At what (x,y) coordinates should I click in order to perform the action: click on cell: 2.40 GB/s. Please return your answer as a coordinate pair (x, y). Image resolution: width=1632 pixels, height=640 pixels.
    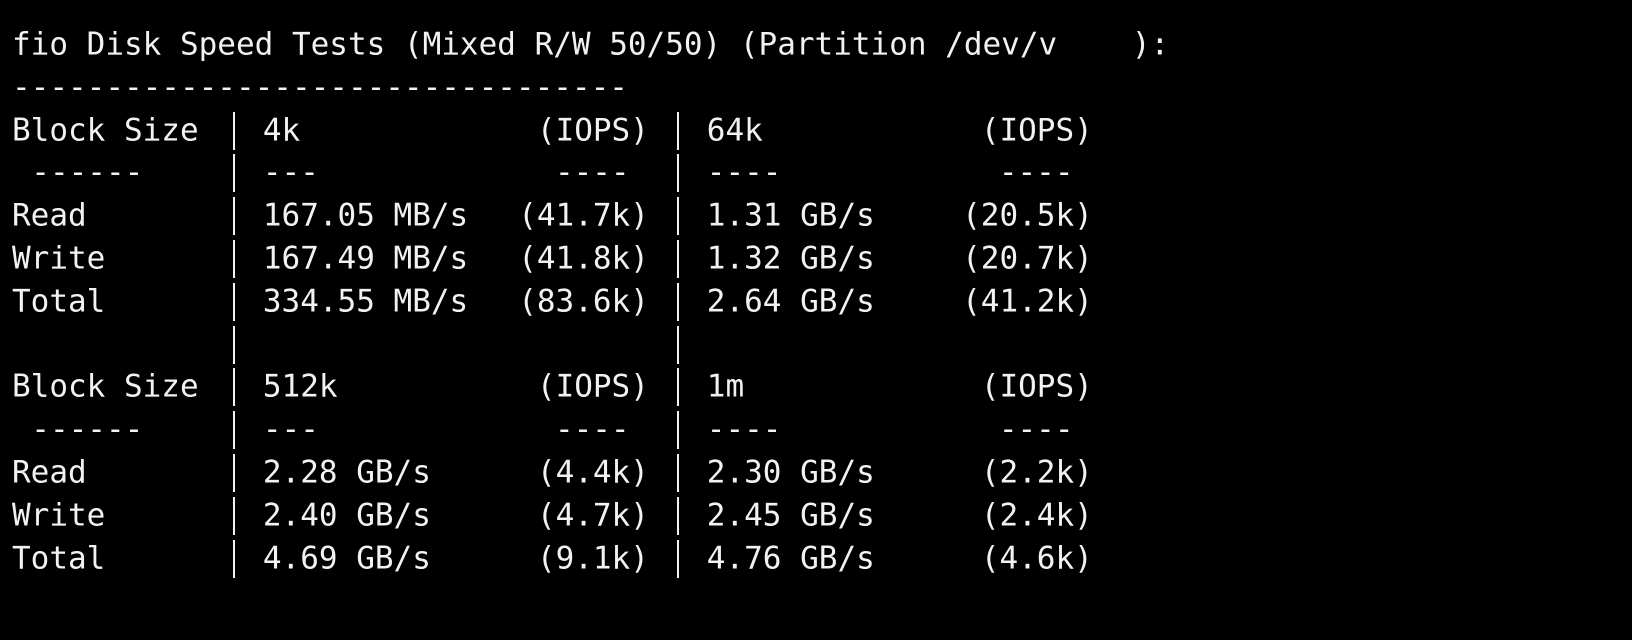
    Looking at the image, I should click on (346, 515).